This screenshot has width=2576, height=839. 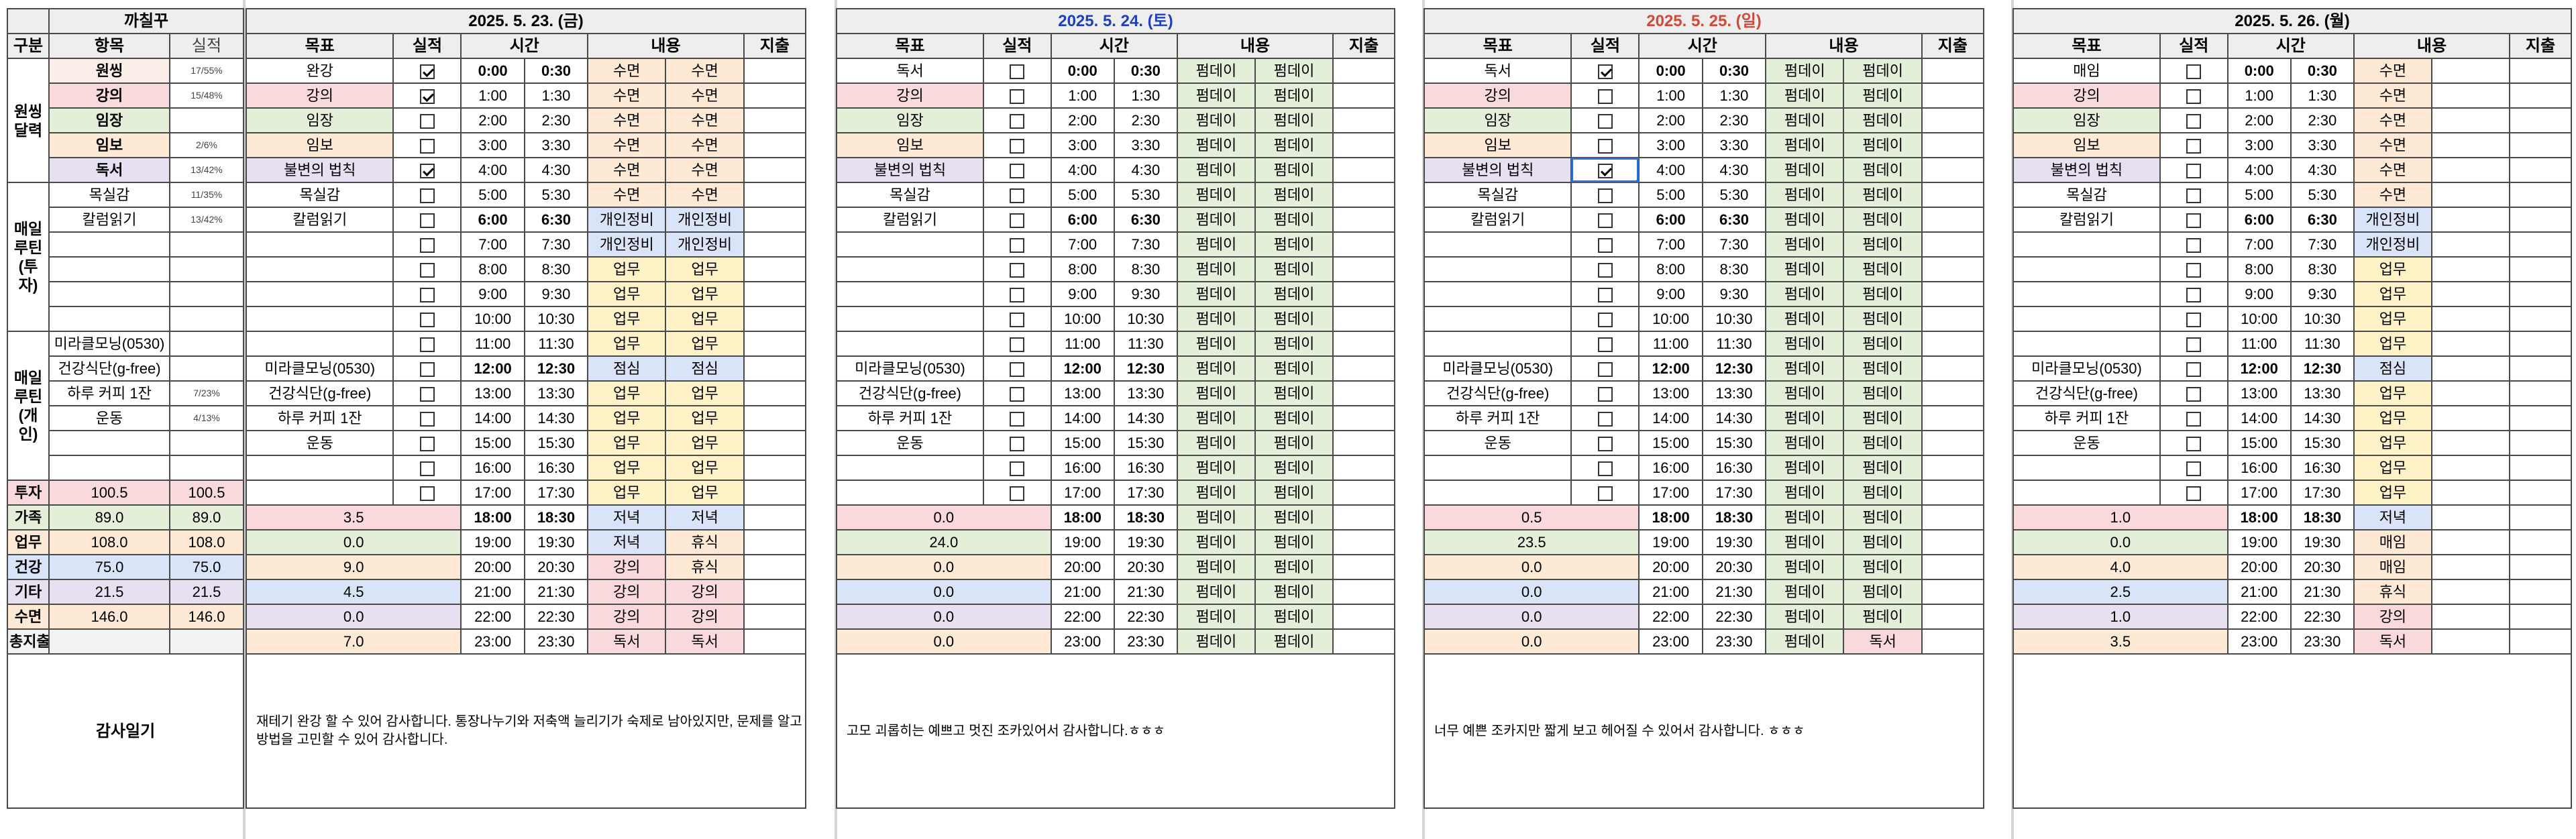 I want to click on content-b-16: 펌데이, so click(x=1883, y=468).